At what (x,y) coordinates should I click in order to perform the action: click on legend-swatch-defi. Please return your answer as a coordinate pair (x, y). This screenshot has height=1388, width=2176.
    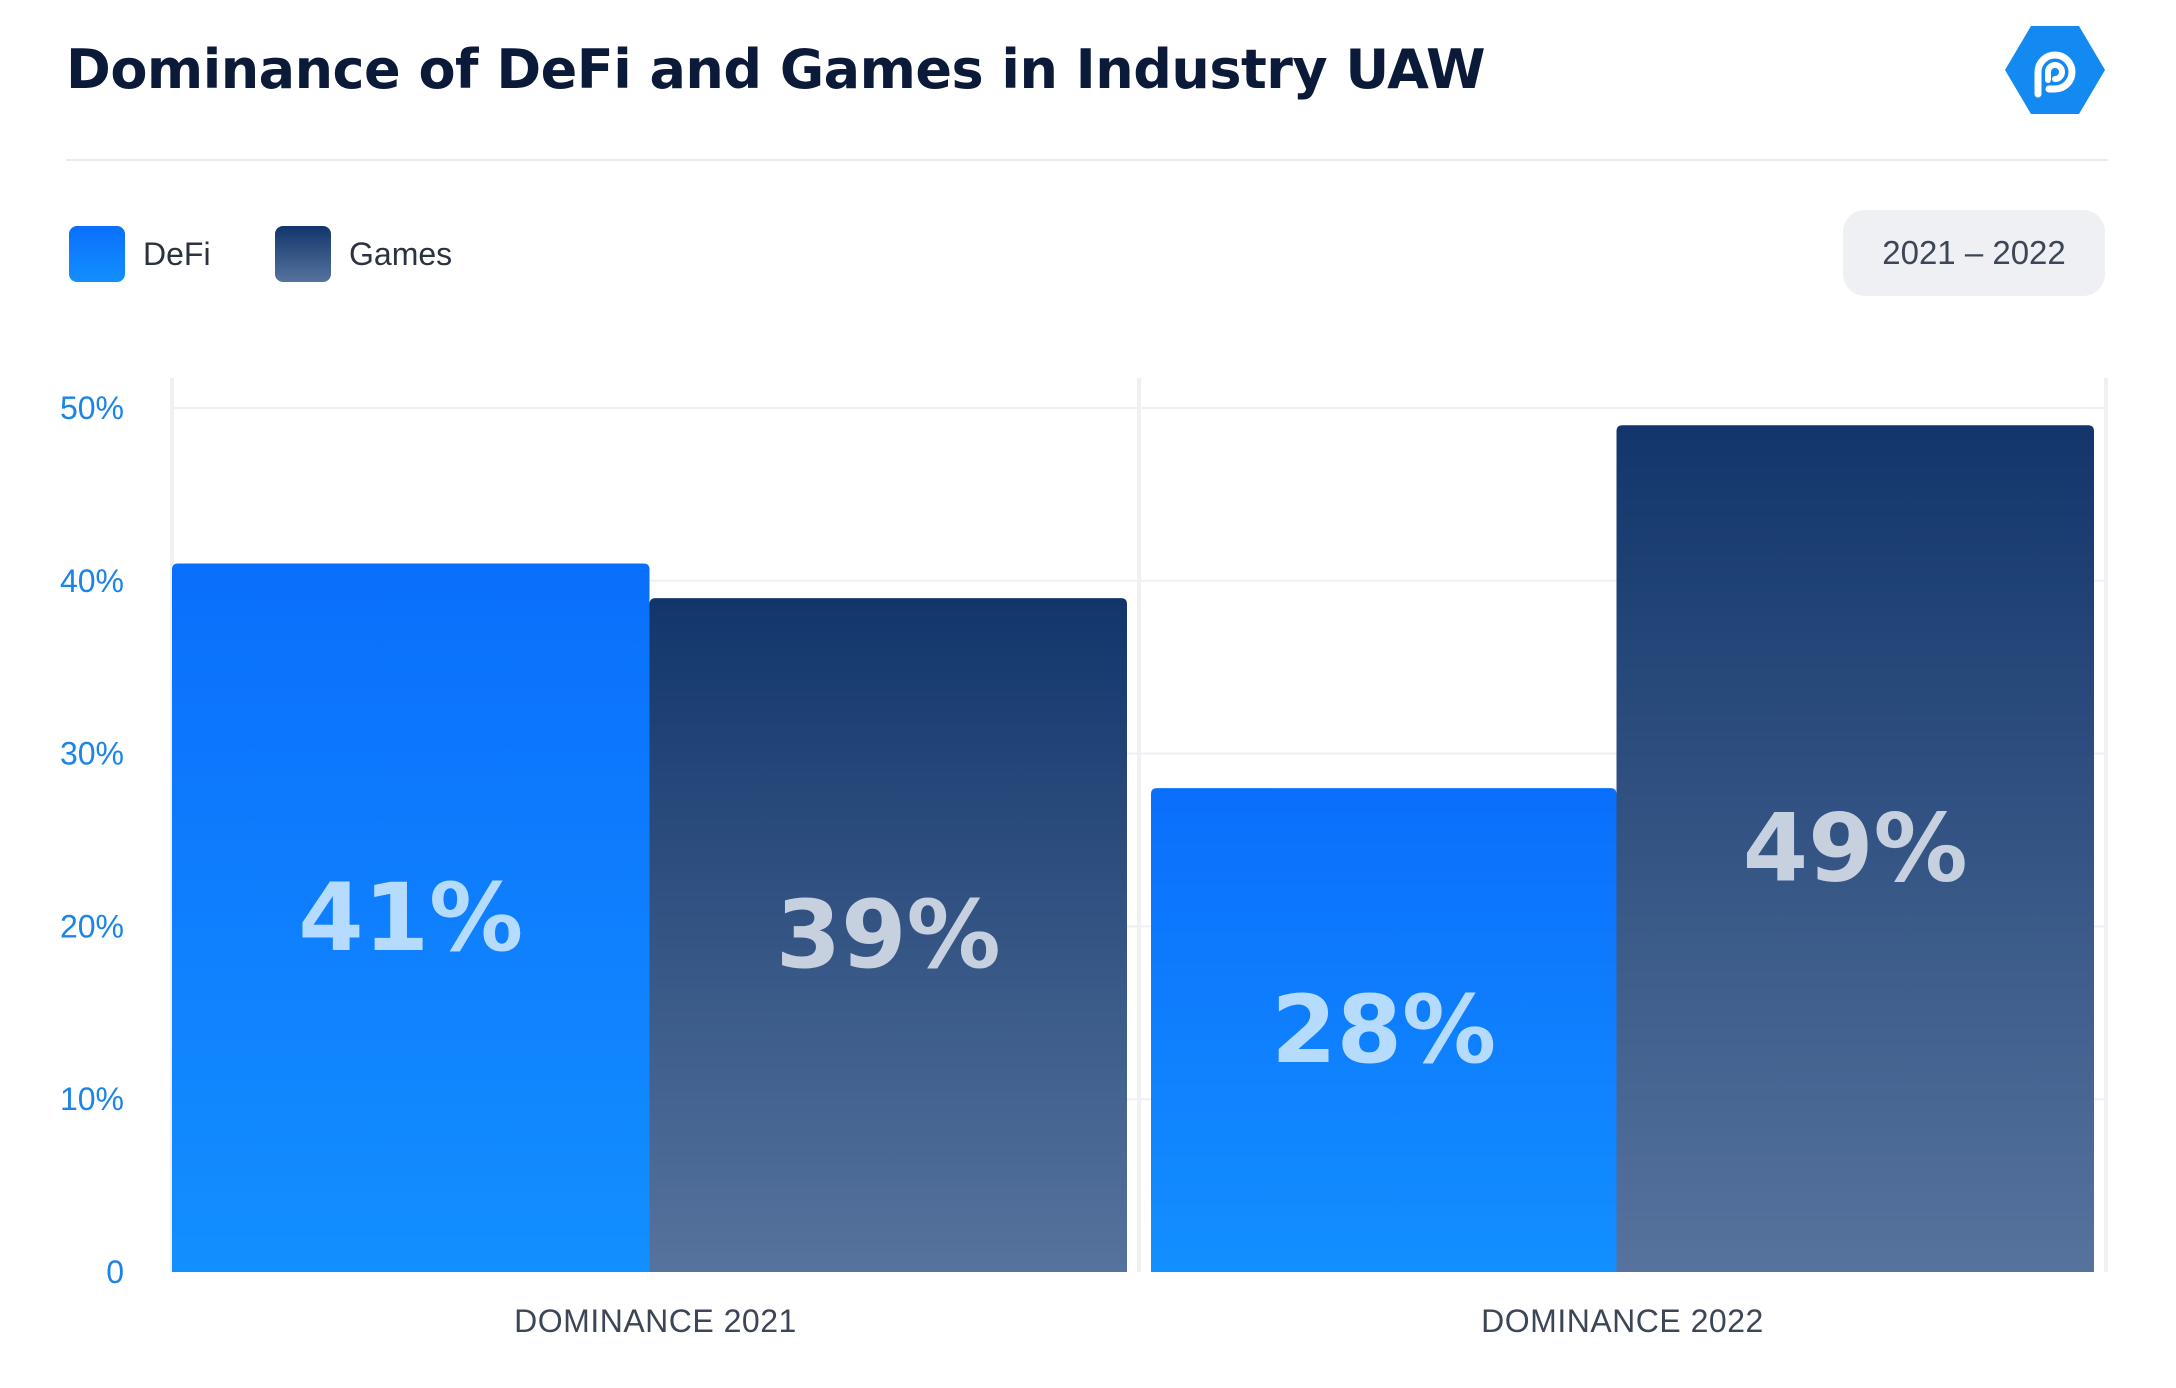
    Looking at the image, I should click on (97, 254).